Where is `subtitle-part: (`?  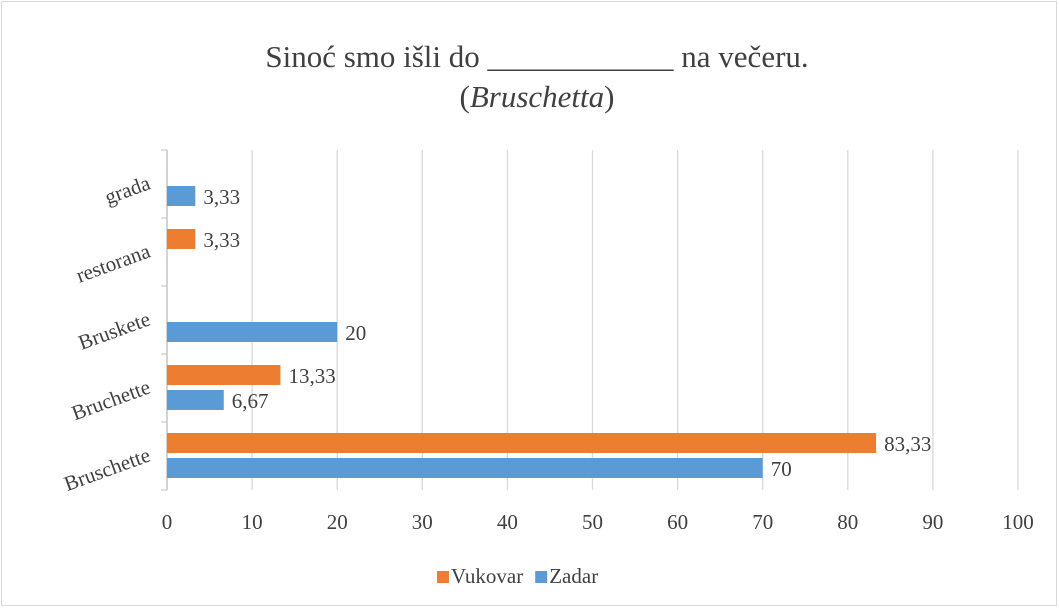 subtitle-part: ( is located at coordinates (465, 96).